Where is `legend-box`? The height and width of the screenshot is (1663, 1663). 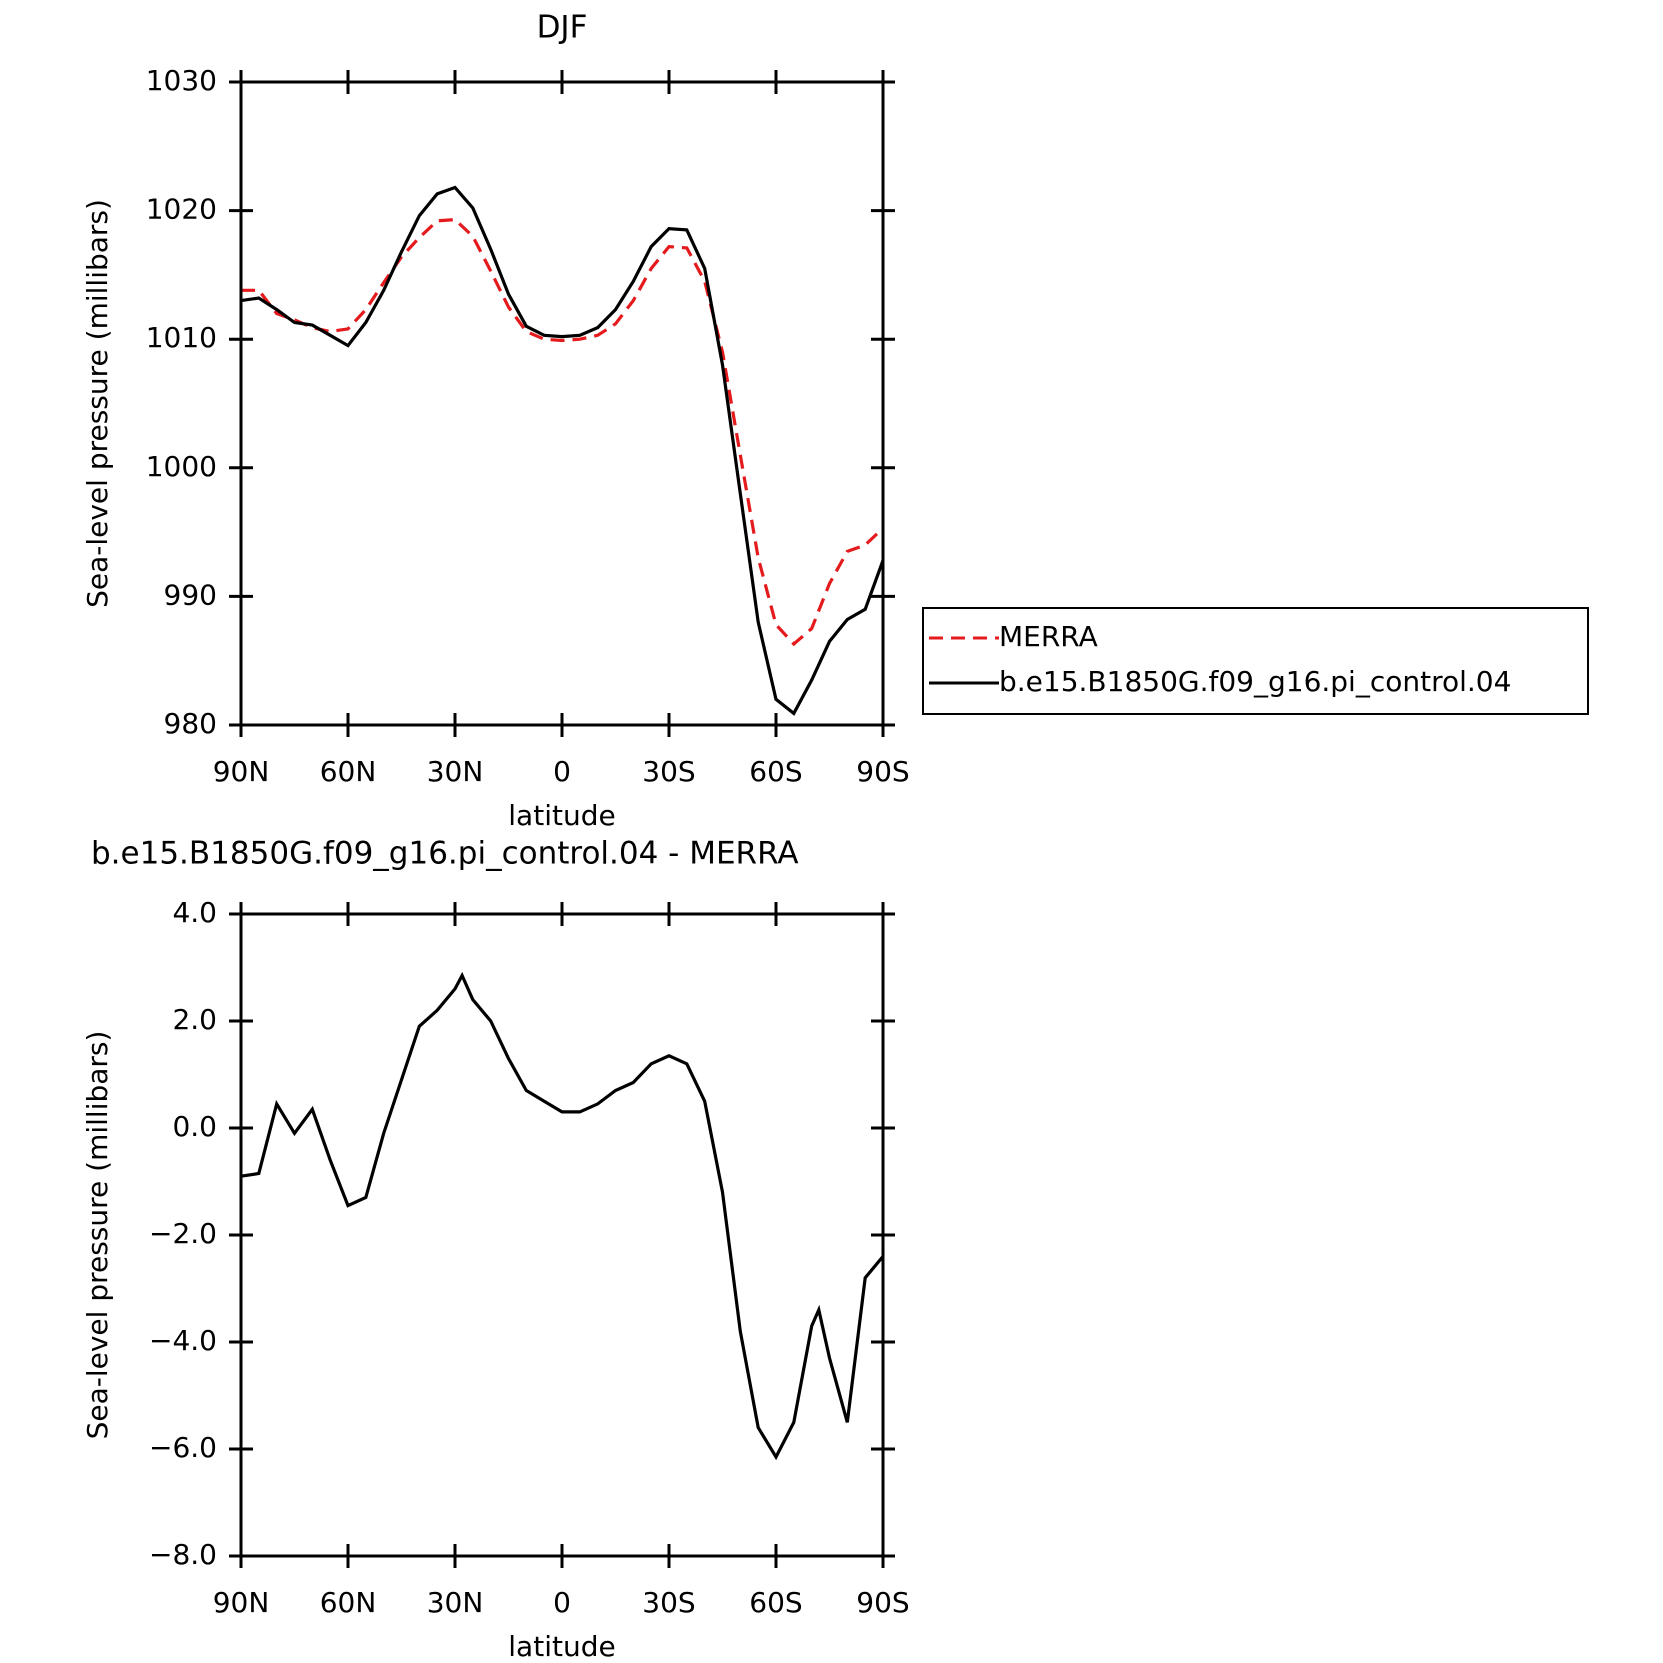
legend-box is located at coordinates (1255, 661).